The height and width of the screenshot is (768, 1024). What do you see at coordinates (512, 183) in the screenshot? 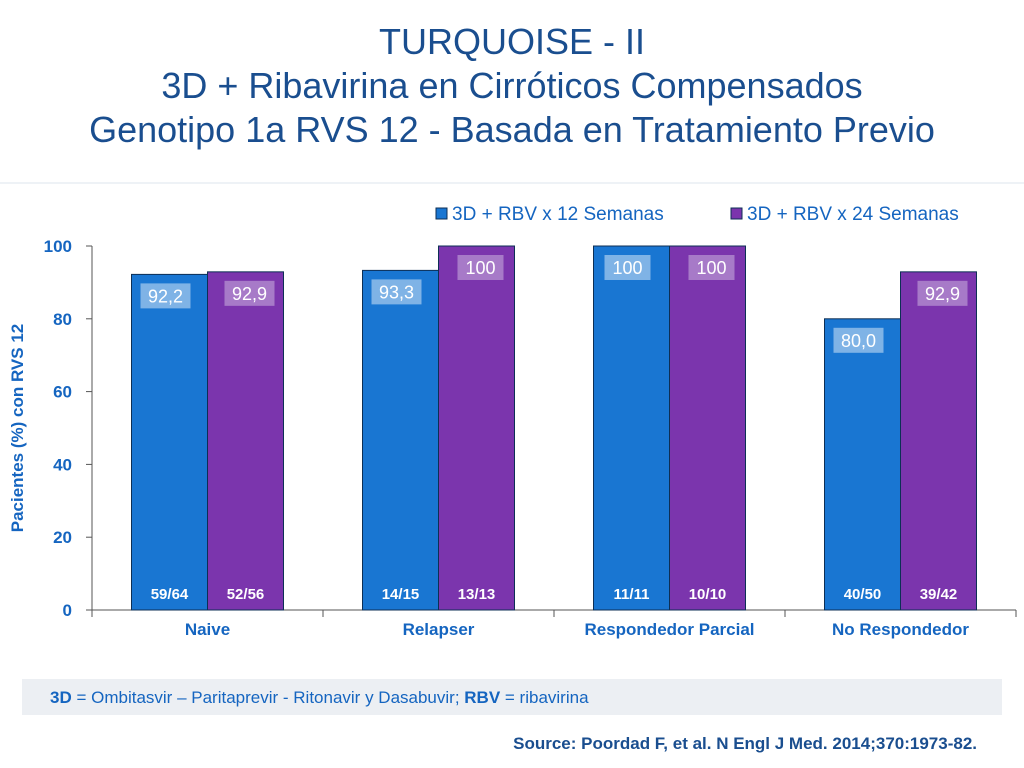
I see `title-divider` at bounding box center [512, 183].